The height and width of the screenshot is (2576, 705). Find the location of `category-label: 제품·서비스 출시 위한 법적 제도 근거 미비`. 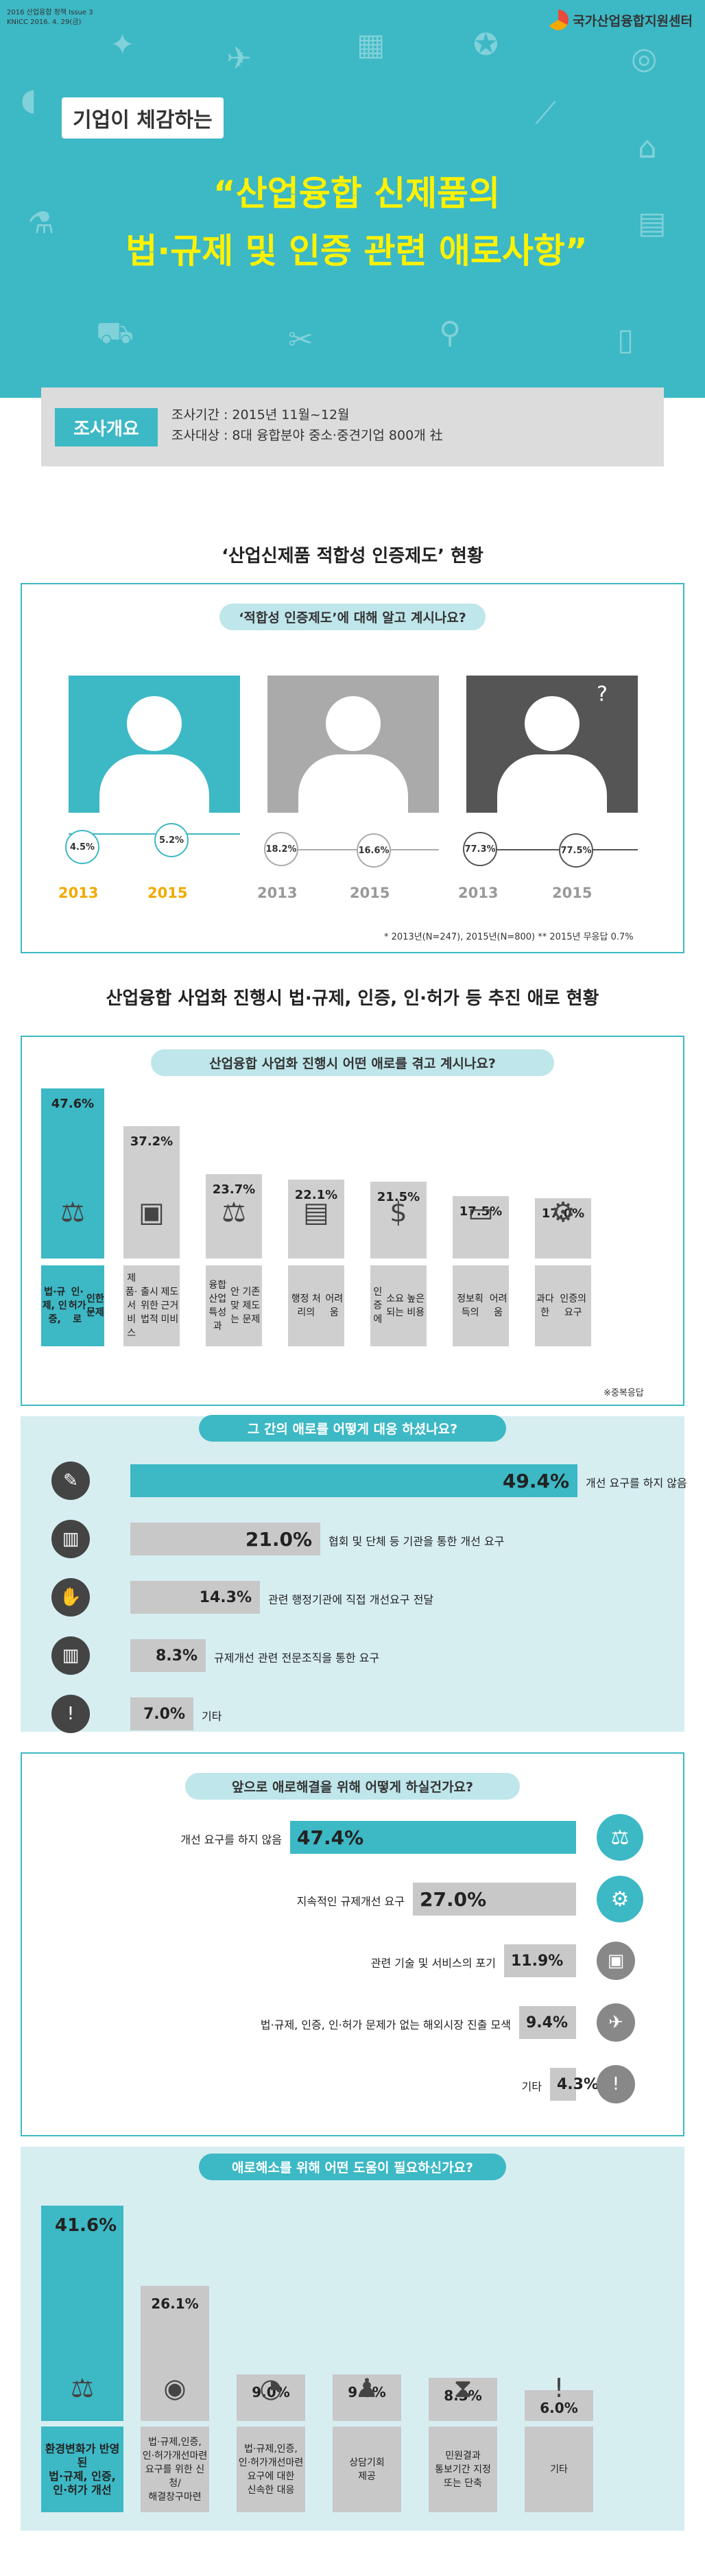

category-label: 제품·서비스 출시 위한 법적 제도 근거 미비 is located at coordinates (152, 1305).